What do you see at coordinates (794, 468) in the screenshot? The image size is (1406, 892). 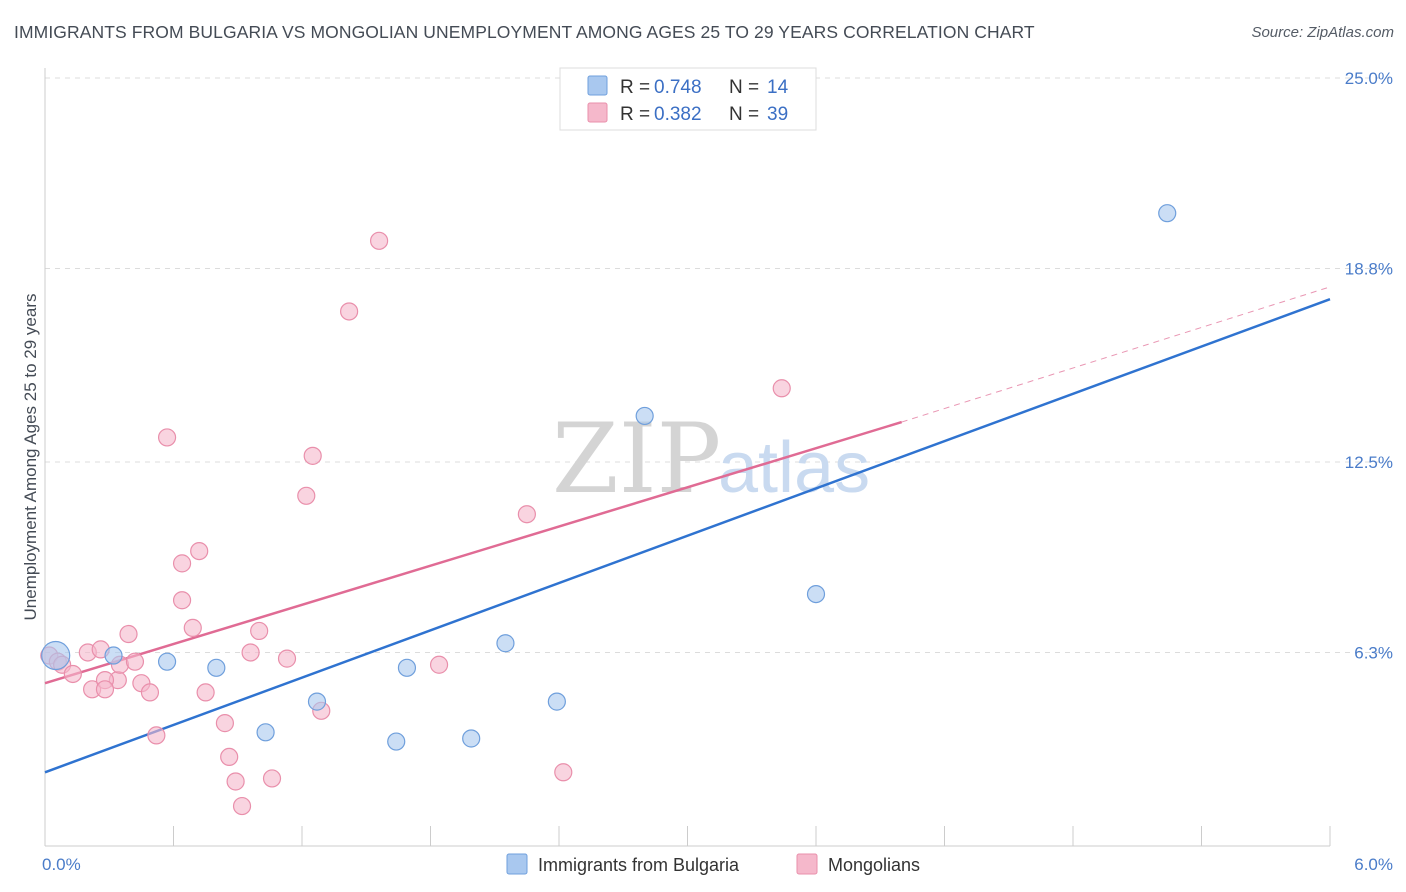 I see `watermark-atlas: atlas` at bounding box center [794, 468].